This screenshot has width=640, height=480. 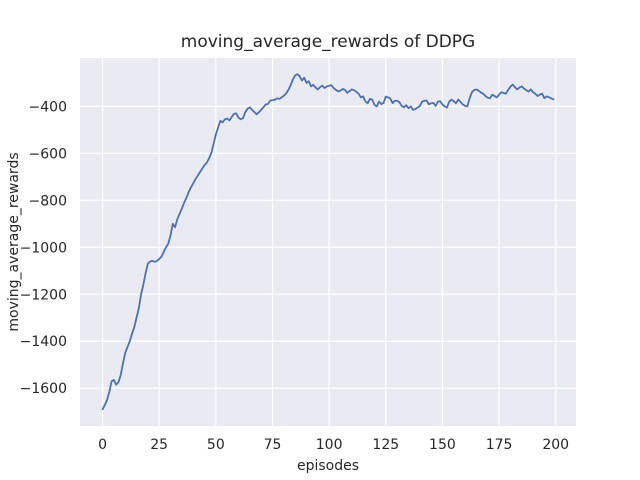 I want to click on x-tick-label: 200, so click(x=555, y=445).